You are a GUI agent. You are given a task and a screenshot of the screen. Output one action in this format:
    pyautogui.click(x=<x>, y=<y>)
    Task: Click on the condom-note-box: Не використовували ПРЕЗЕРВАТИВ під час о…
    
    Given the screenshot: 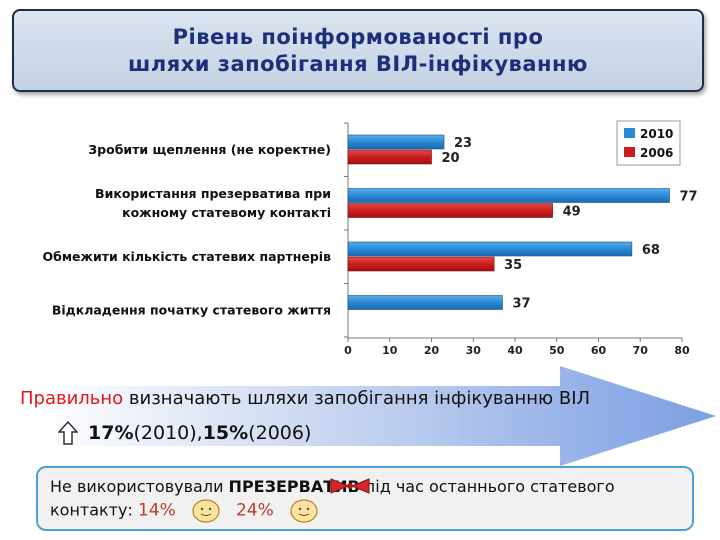 What is the action you would take?
    pyautogui.click(x=365, y=498)
    